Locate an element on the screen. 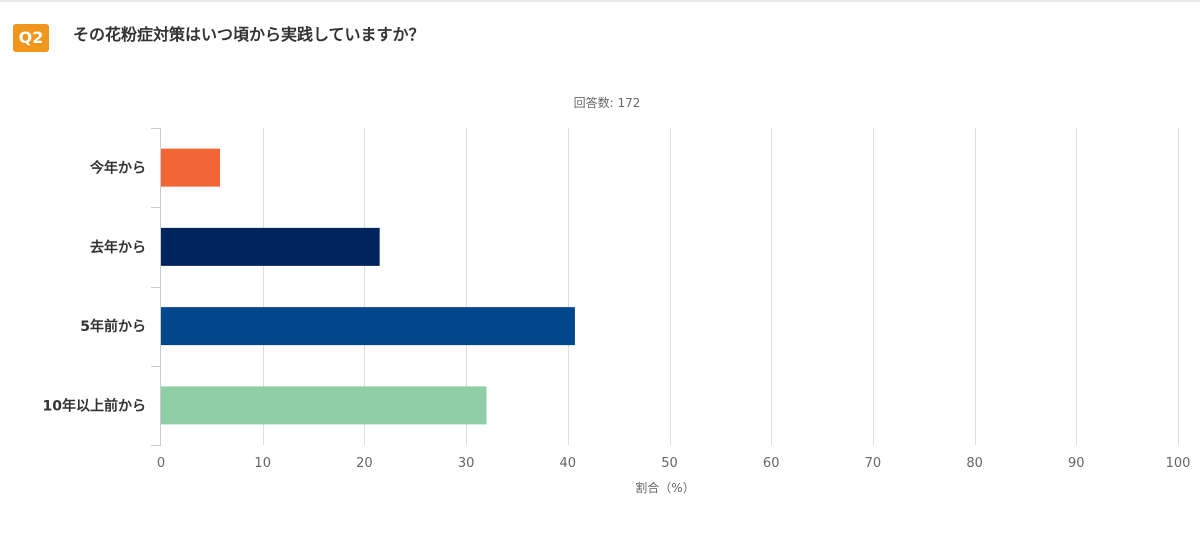 The height and width of the screenshot is (540, 1200). category-label: 5年前から is located at coordinates (113, 326).